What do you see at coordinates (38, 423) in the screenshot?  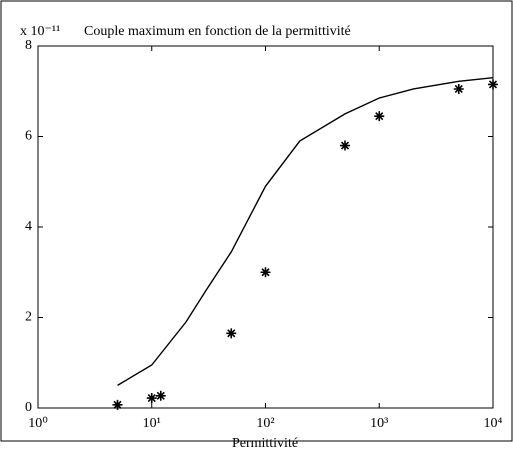 I see `x-tick-label: 10⁰` at bounding box center [38, 423].